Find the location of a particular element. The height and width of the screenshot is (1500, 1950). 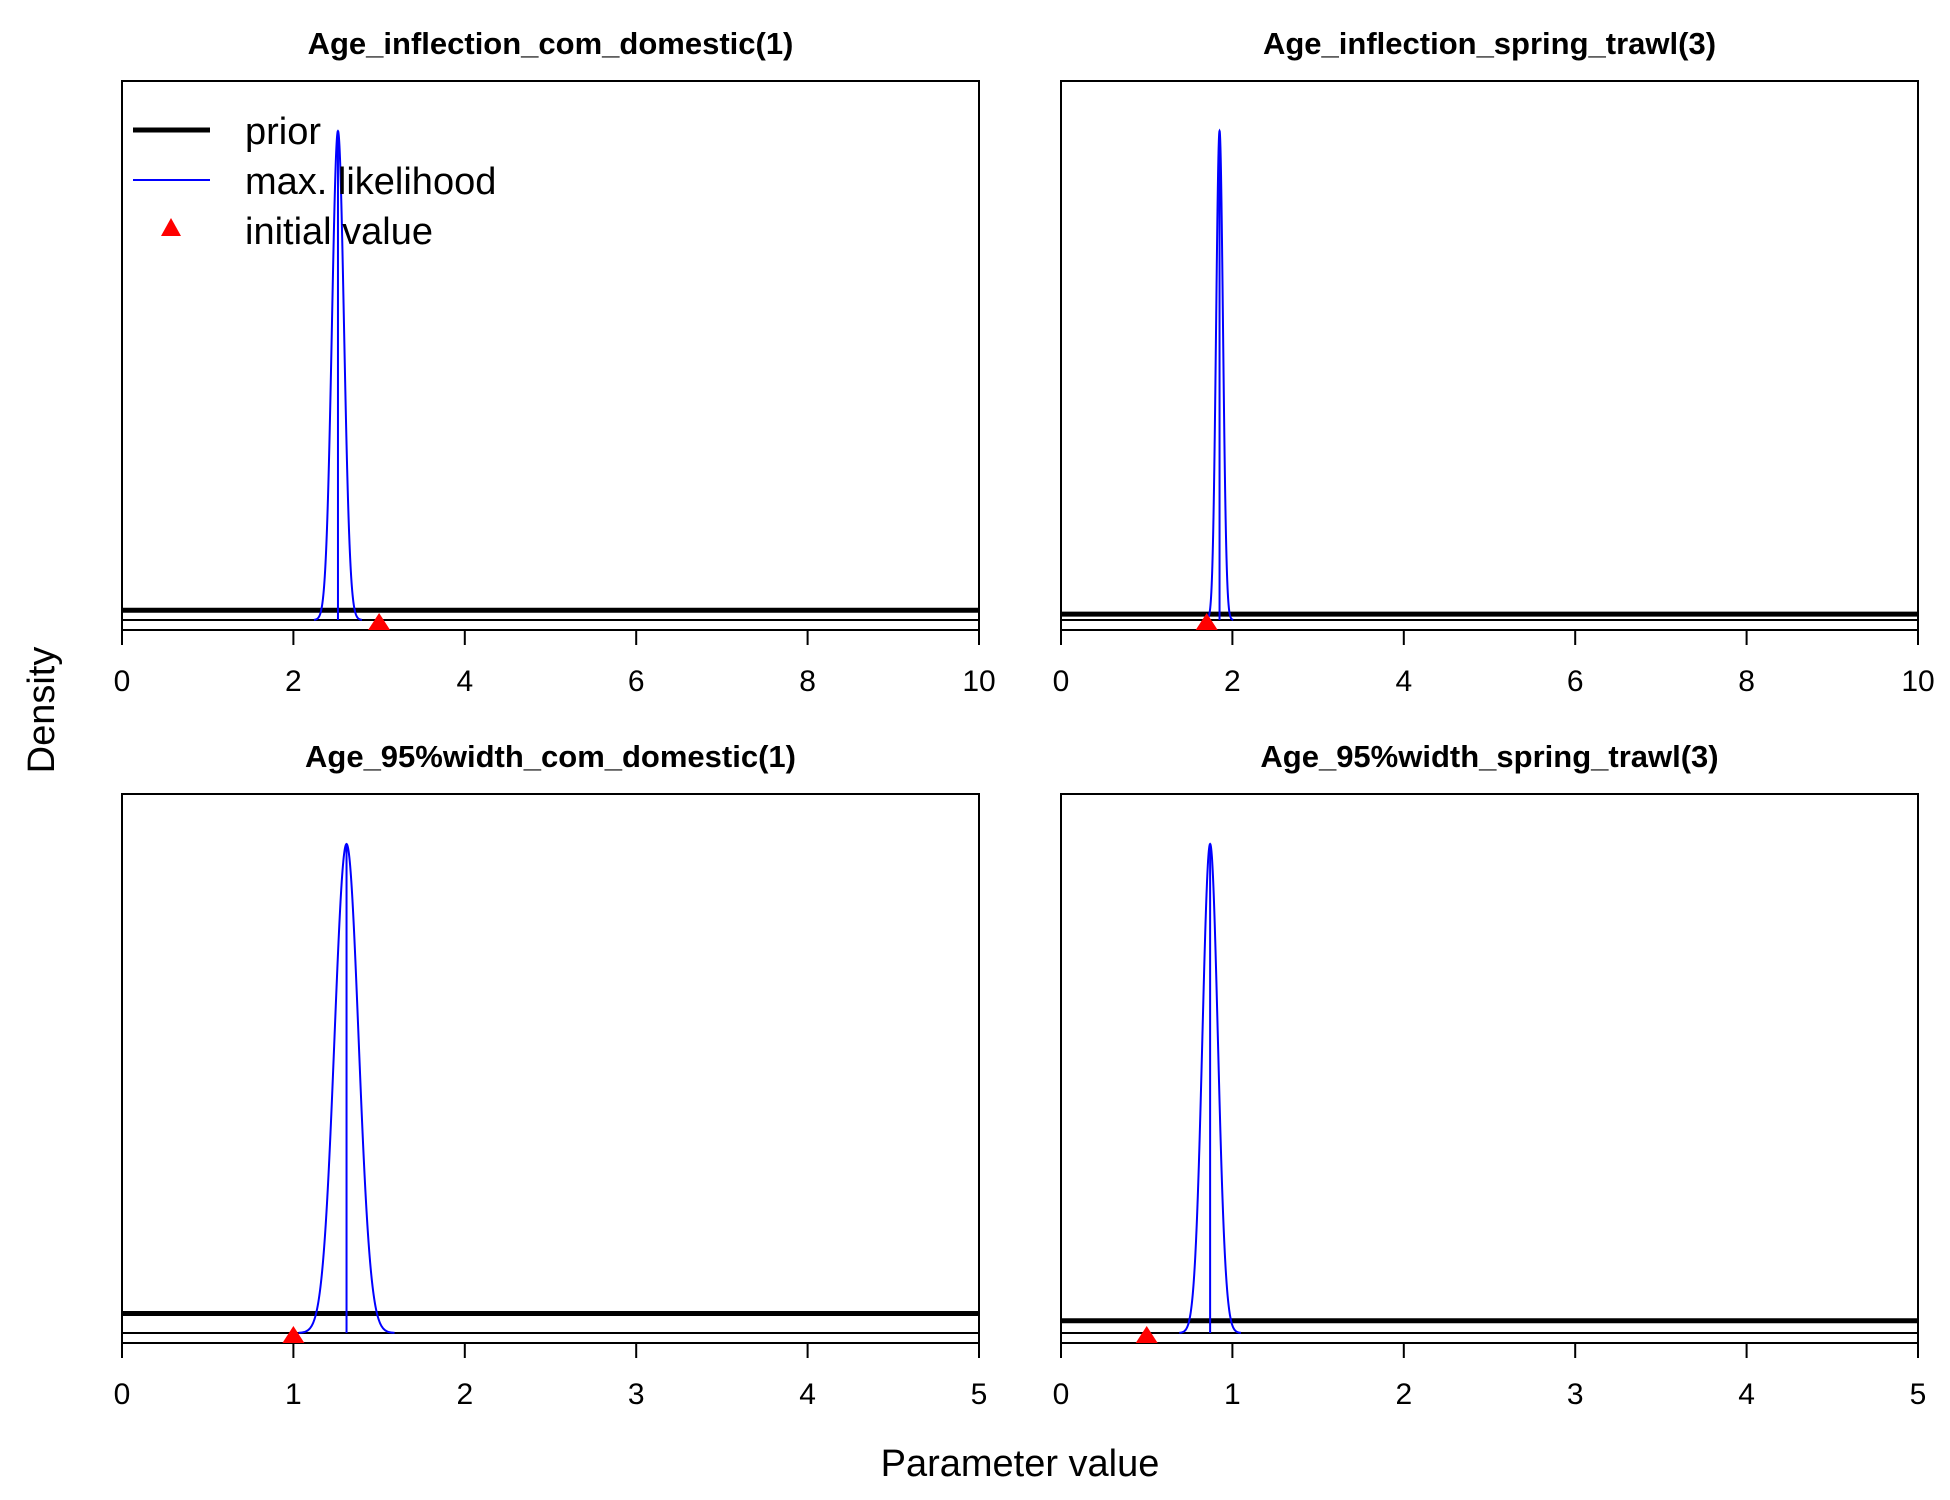

legend-initial-marker is located at coordinates (171, 227).